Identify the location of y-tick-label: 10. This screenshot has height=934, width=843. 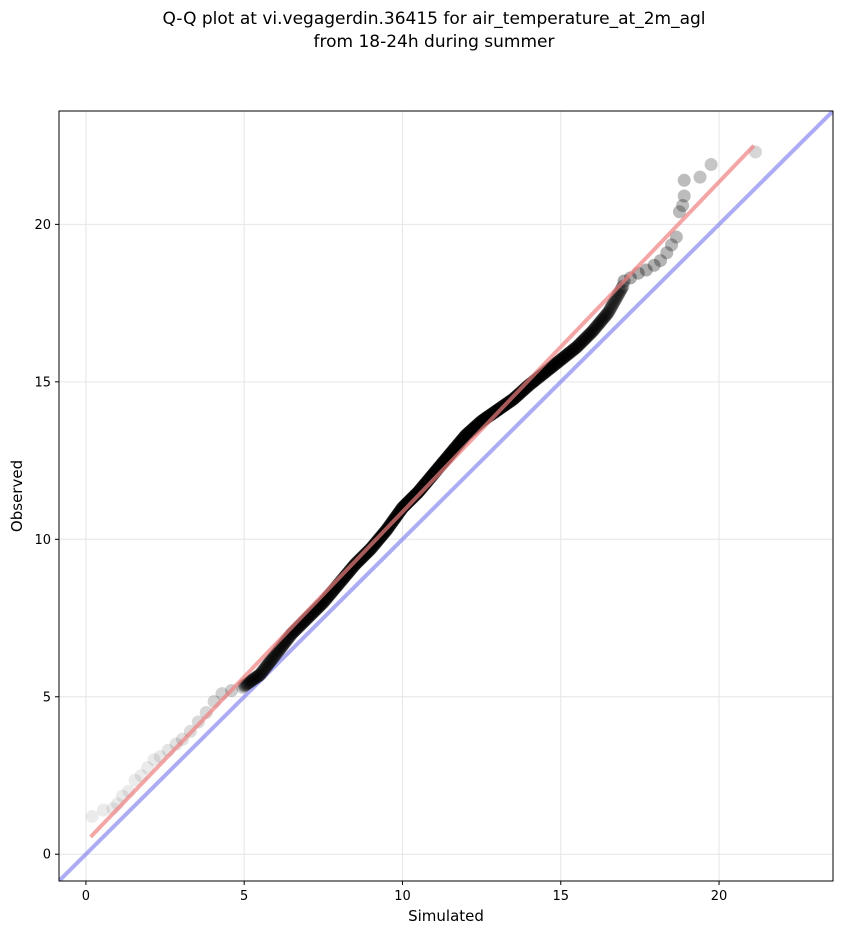
(42, 540).